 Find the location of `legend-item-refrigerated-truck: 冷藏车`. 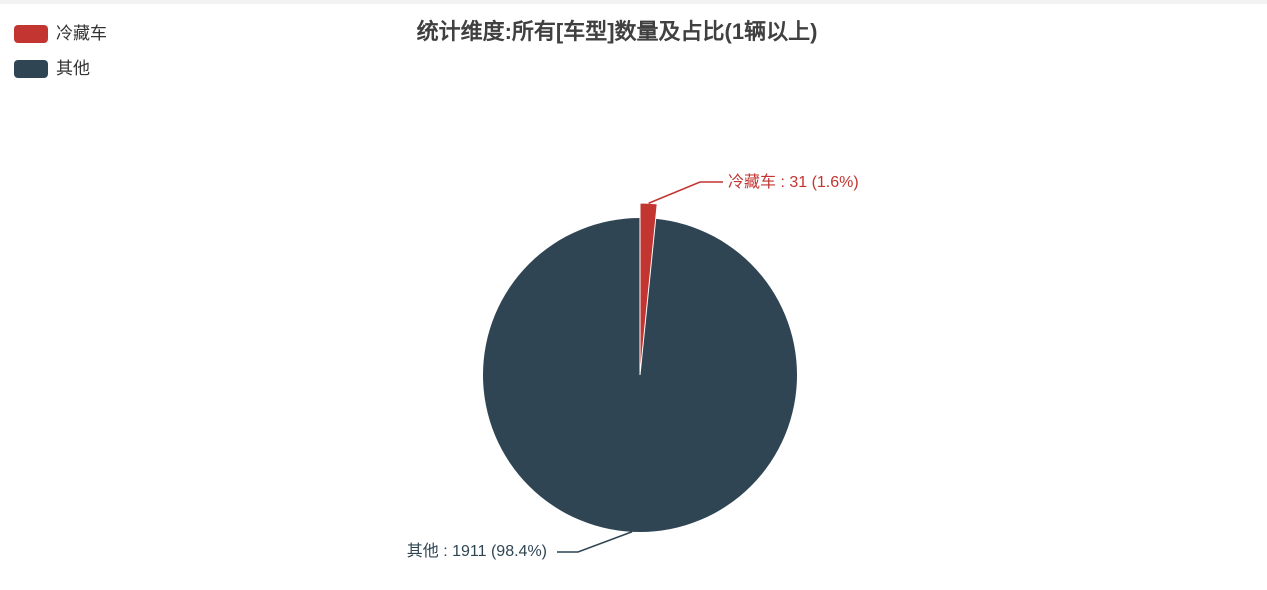

legend-item-refrigerated-truck: 冷藏车 is located at coordinates (60, 34).